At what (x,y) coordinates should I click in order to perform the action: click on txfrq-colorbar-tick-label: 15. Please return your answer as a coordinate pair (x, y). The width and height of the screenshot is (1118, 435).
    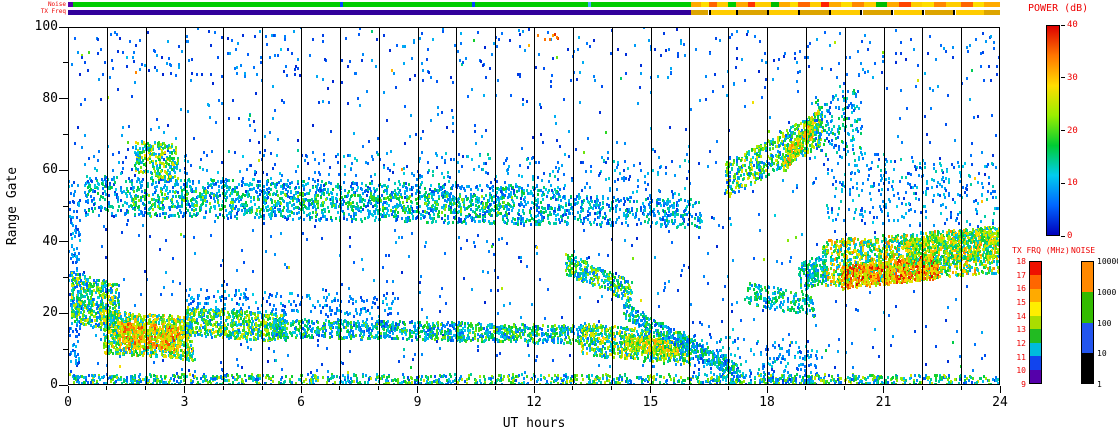
    Looking at the image, I should click on (1021, 302).